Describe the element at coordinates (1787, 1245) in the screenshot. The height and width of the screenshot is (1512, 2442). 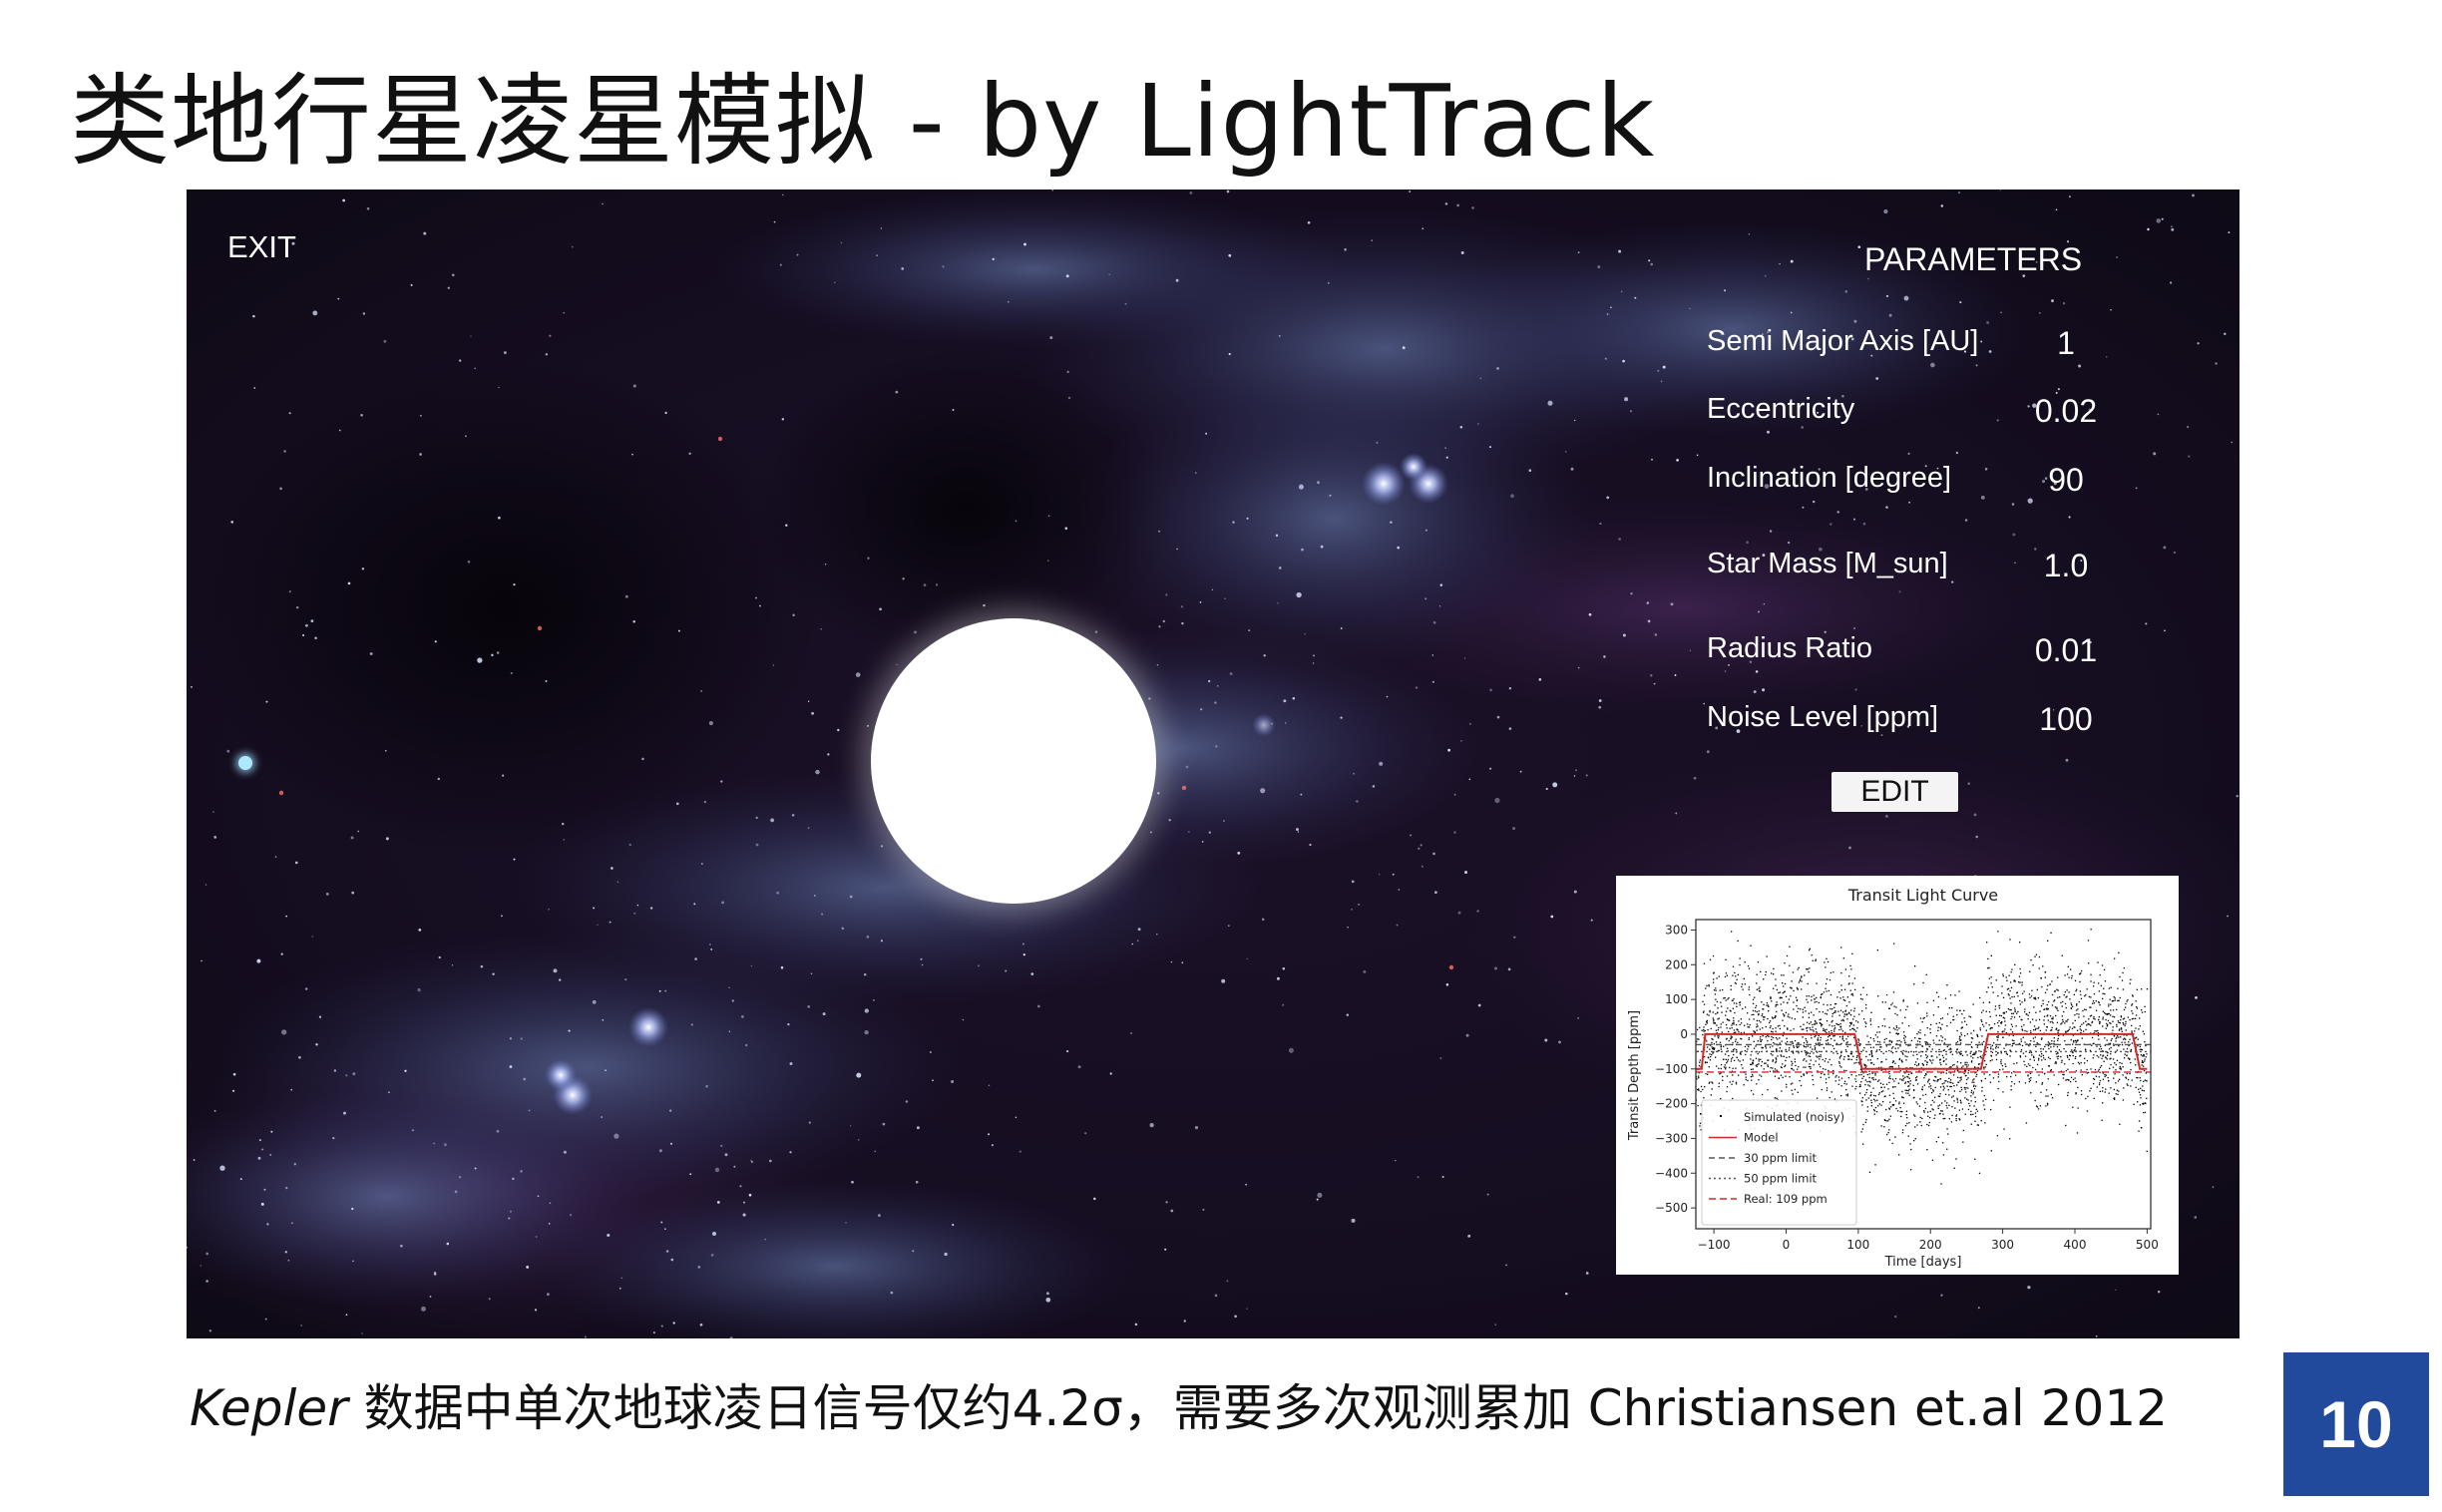
I see `x-tick-label: 0` at that location.